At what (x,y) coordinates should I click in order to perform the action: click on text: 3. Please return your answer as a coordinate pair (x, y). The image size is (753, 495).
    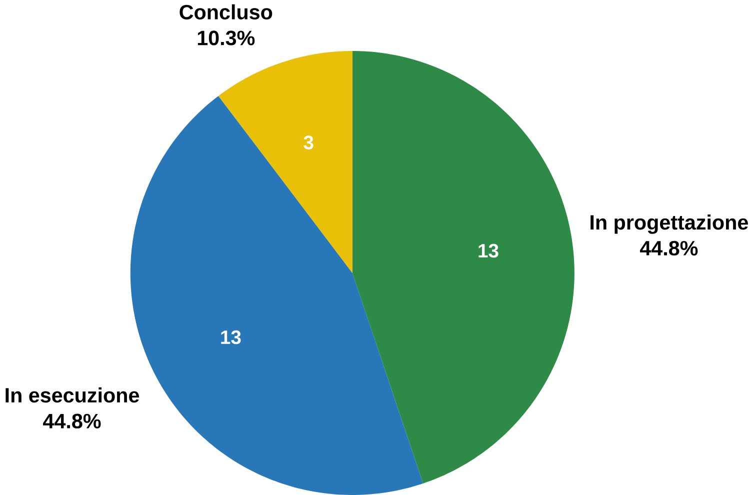
    Looking at the image, I should click on (309, 143).